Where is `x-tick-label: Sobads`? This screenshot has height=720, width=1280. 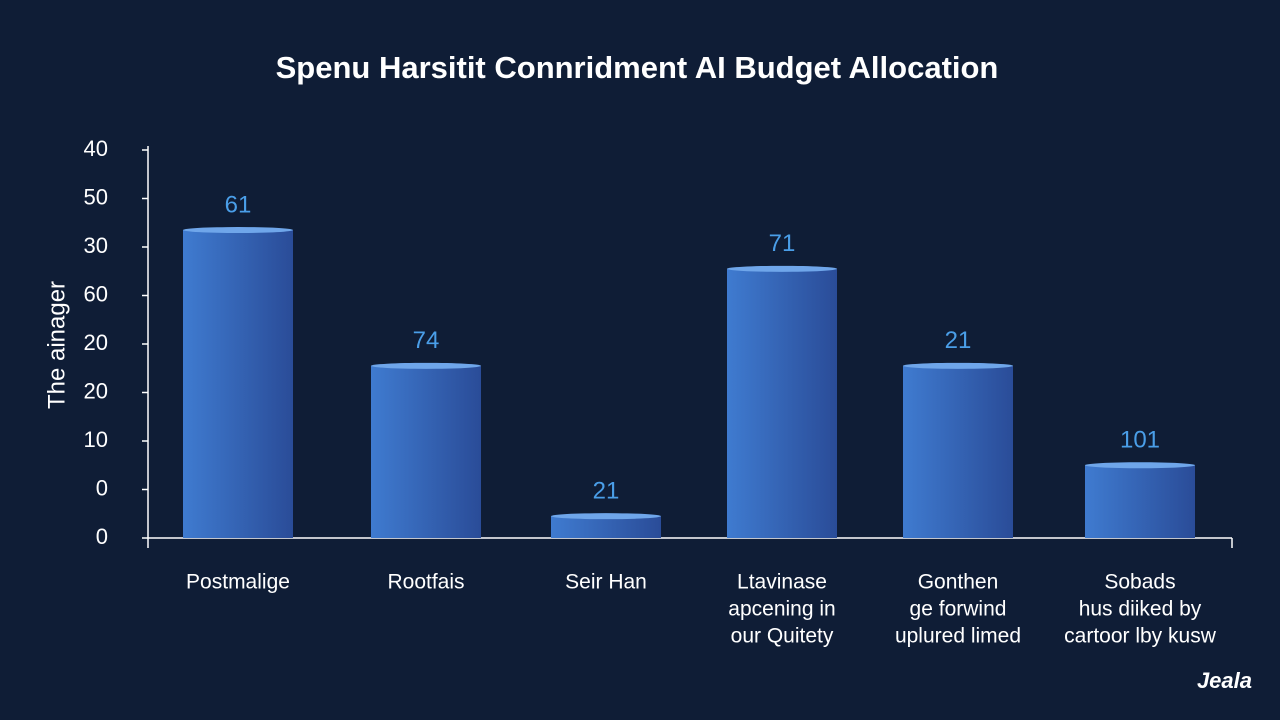
x-tick-label: Sobads is located at coordinates (1139, 582).